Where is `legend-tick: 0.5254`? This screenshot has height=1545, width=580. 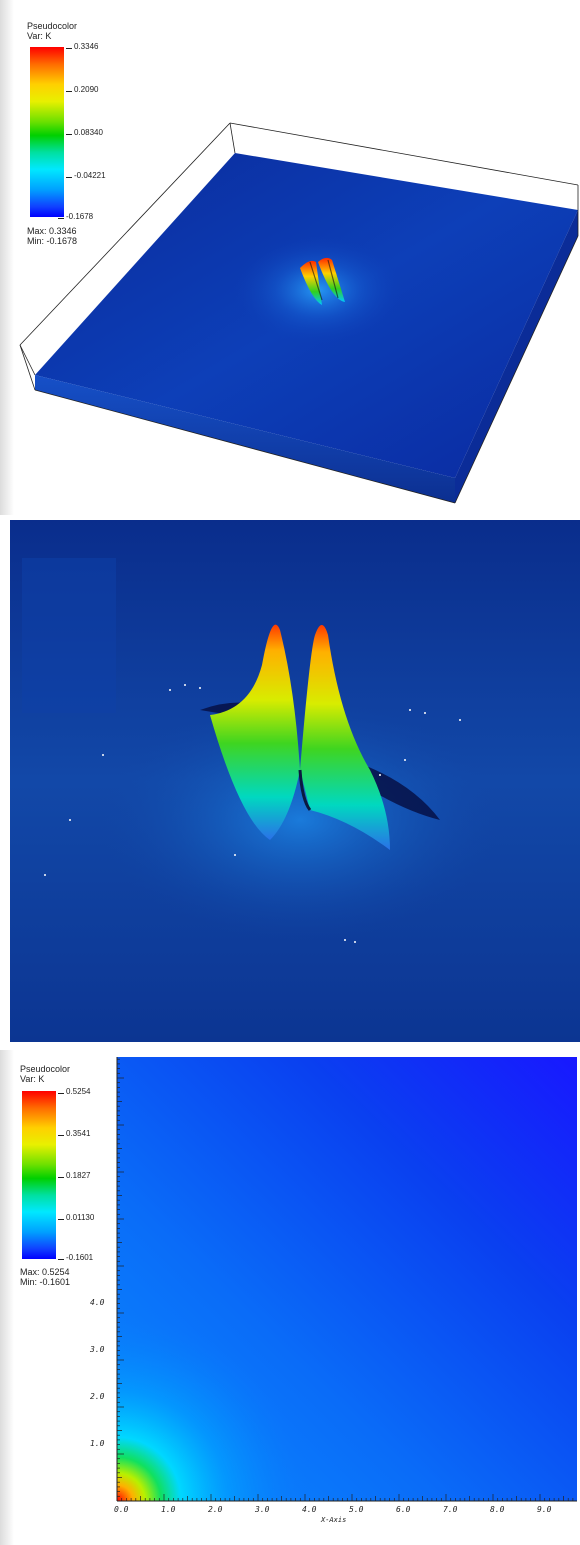 legend-tick: 0.5254 is located at coordinates (74, 1091).